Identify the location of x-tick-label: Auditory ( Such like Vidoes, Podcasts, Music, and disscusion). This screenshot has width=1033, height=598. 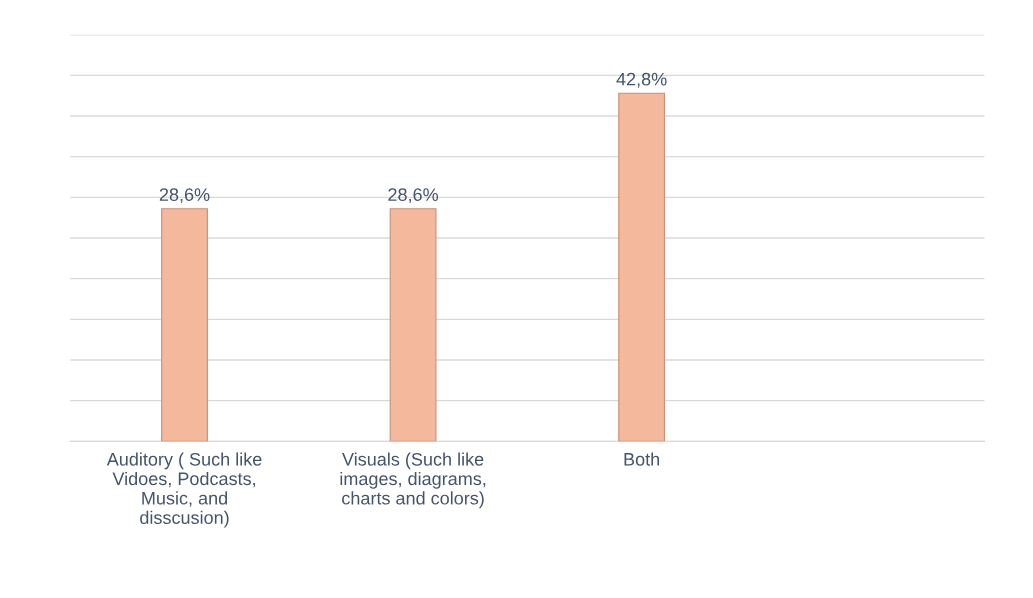
(184, 490).